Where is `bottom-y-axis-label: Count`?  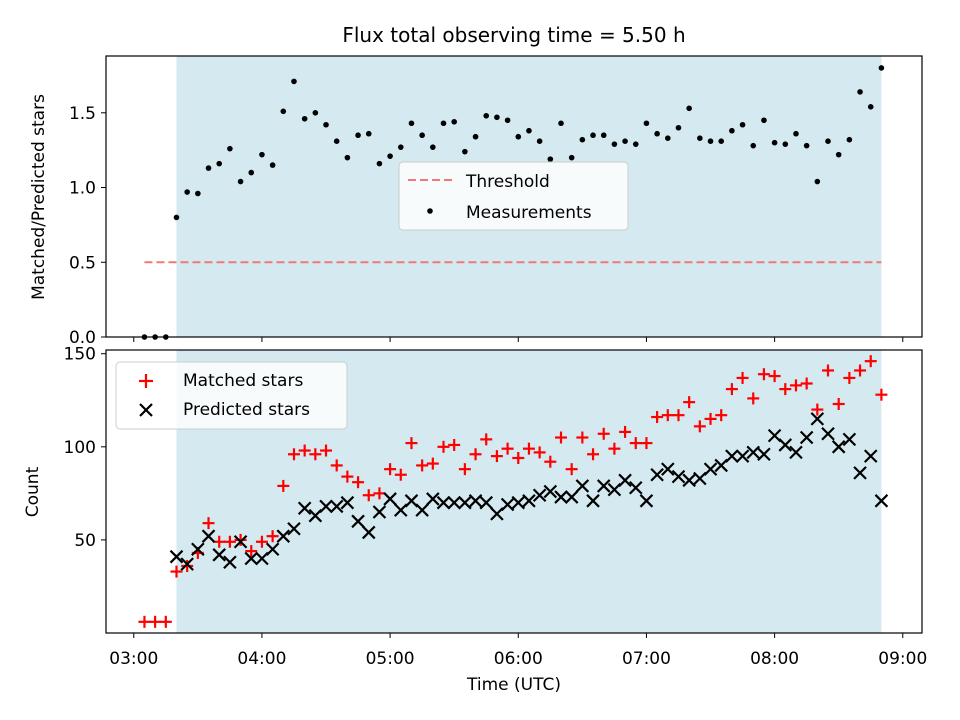 bottom-y-axis-label: Count is located at coordinates (33, 491).